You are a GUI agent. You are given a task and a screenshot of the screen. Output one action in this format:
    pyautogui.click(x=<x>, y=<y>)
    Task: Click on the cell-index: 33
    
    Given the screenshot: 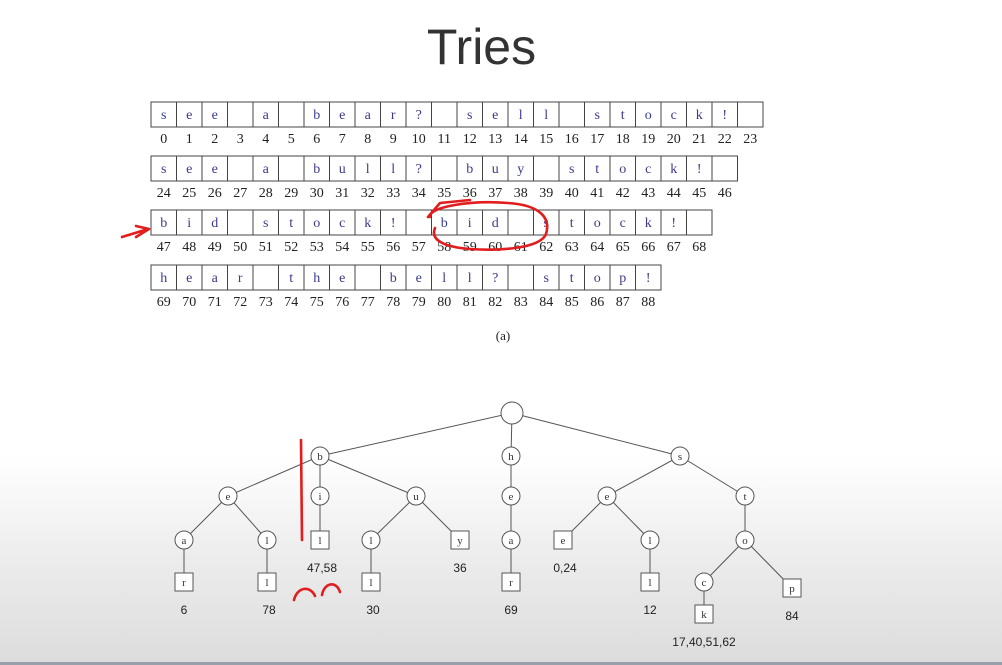 What is the action you would take?
    pyautogui.click(x=393, y=193)
    